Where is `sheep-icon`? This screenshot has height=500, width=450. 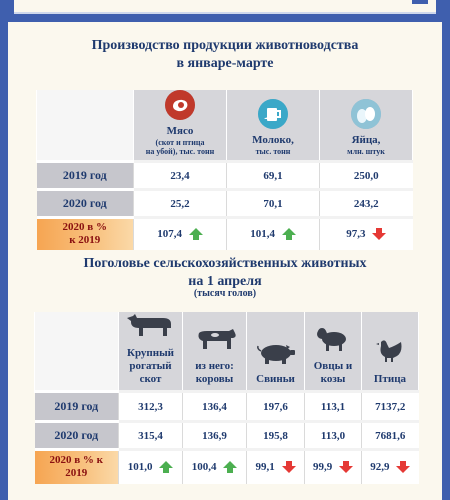 sheep-icon is located at coordinates (331, 339).